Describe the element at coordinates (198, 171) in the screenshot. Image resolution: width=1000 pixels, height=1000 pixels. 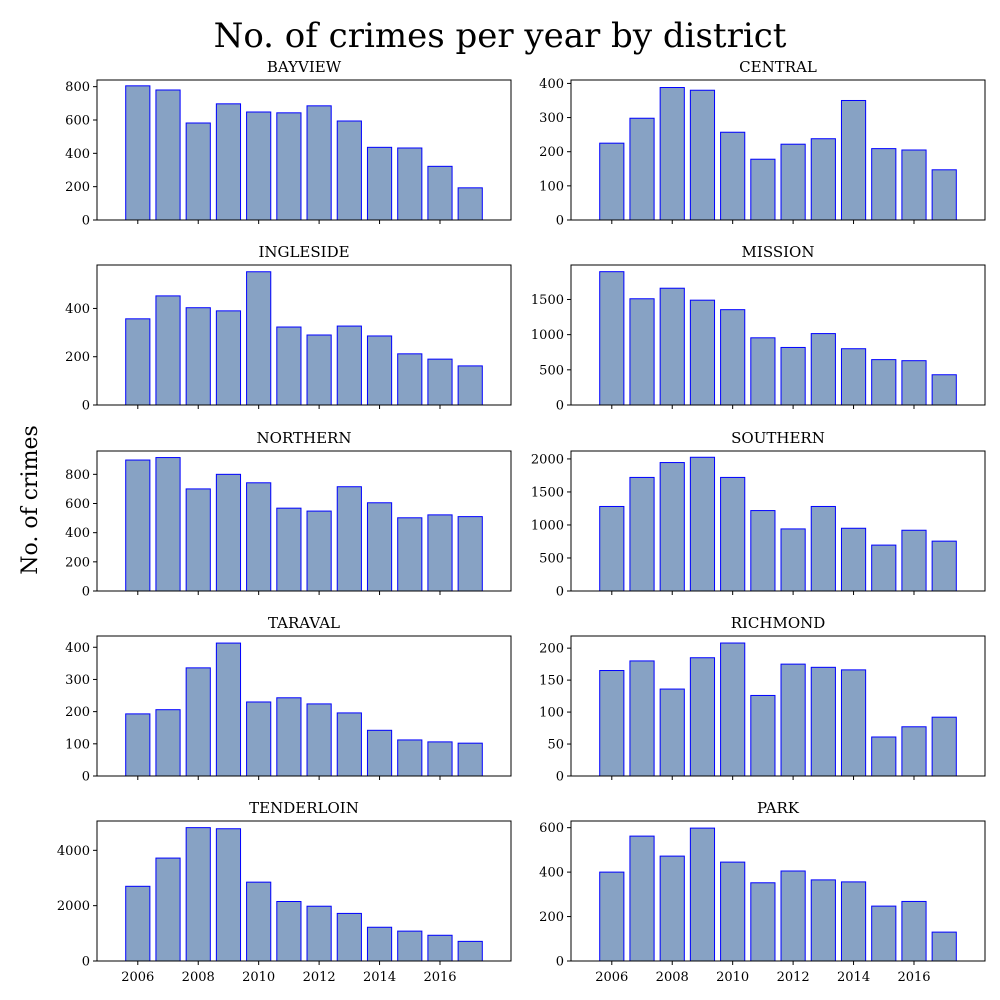
I see `bar-bayview-2008` at that location.